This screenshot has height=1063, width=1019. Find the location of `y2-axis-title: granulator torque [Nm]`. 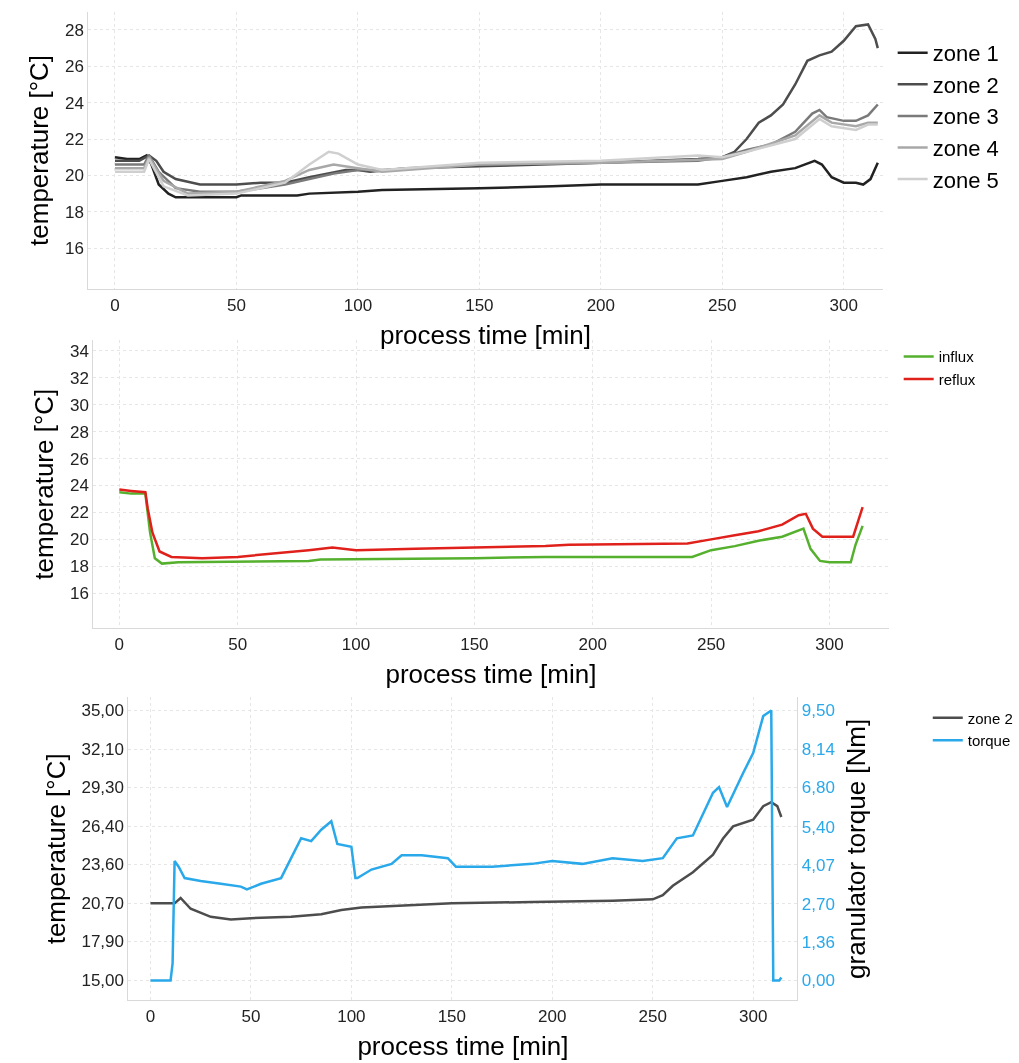

y2-axis-title: granulator torque [Nm] is located at coordinates (855, 848).